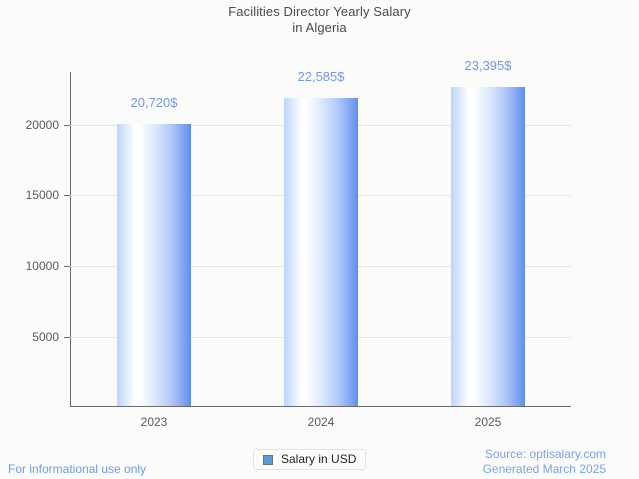 The height and width of the screenshot is (479, 639). What do you see at coordinates (319, 459) in the screenshot?
I see `legend-item-label: Salary in USD` at bounding box center [319, 459].